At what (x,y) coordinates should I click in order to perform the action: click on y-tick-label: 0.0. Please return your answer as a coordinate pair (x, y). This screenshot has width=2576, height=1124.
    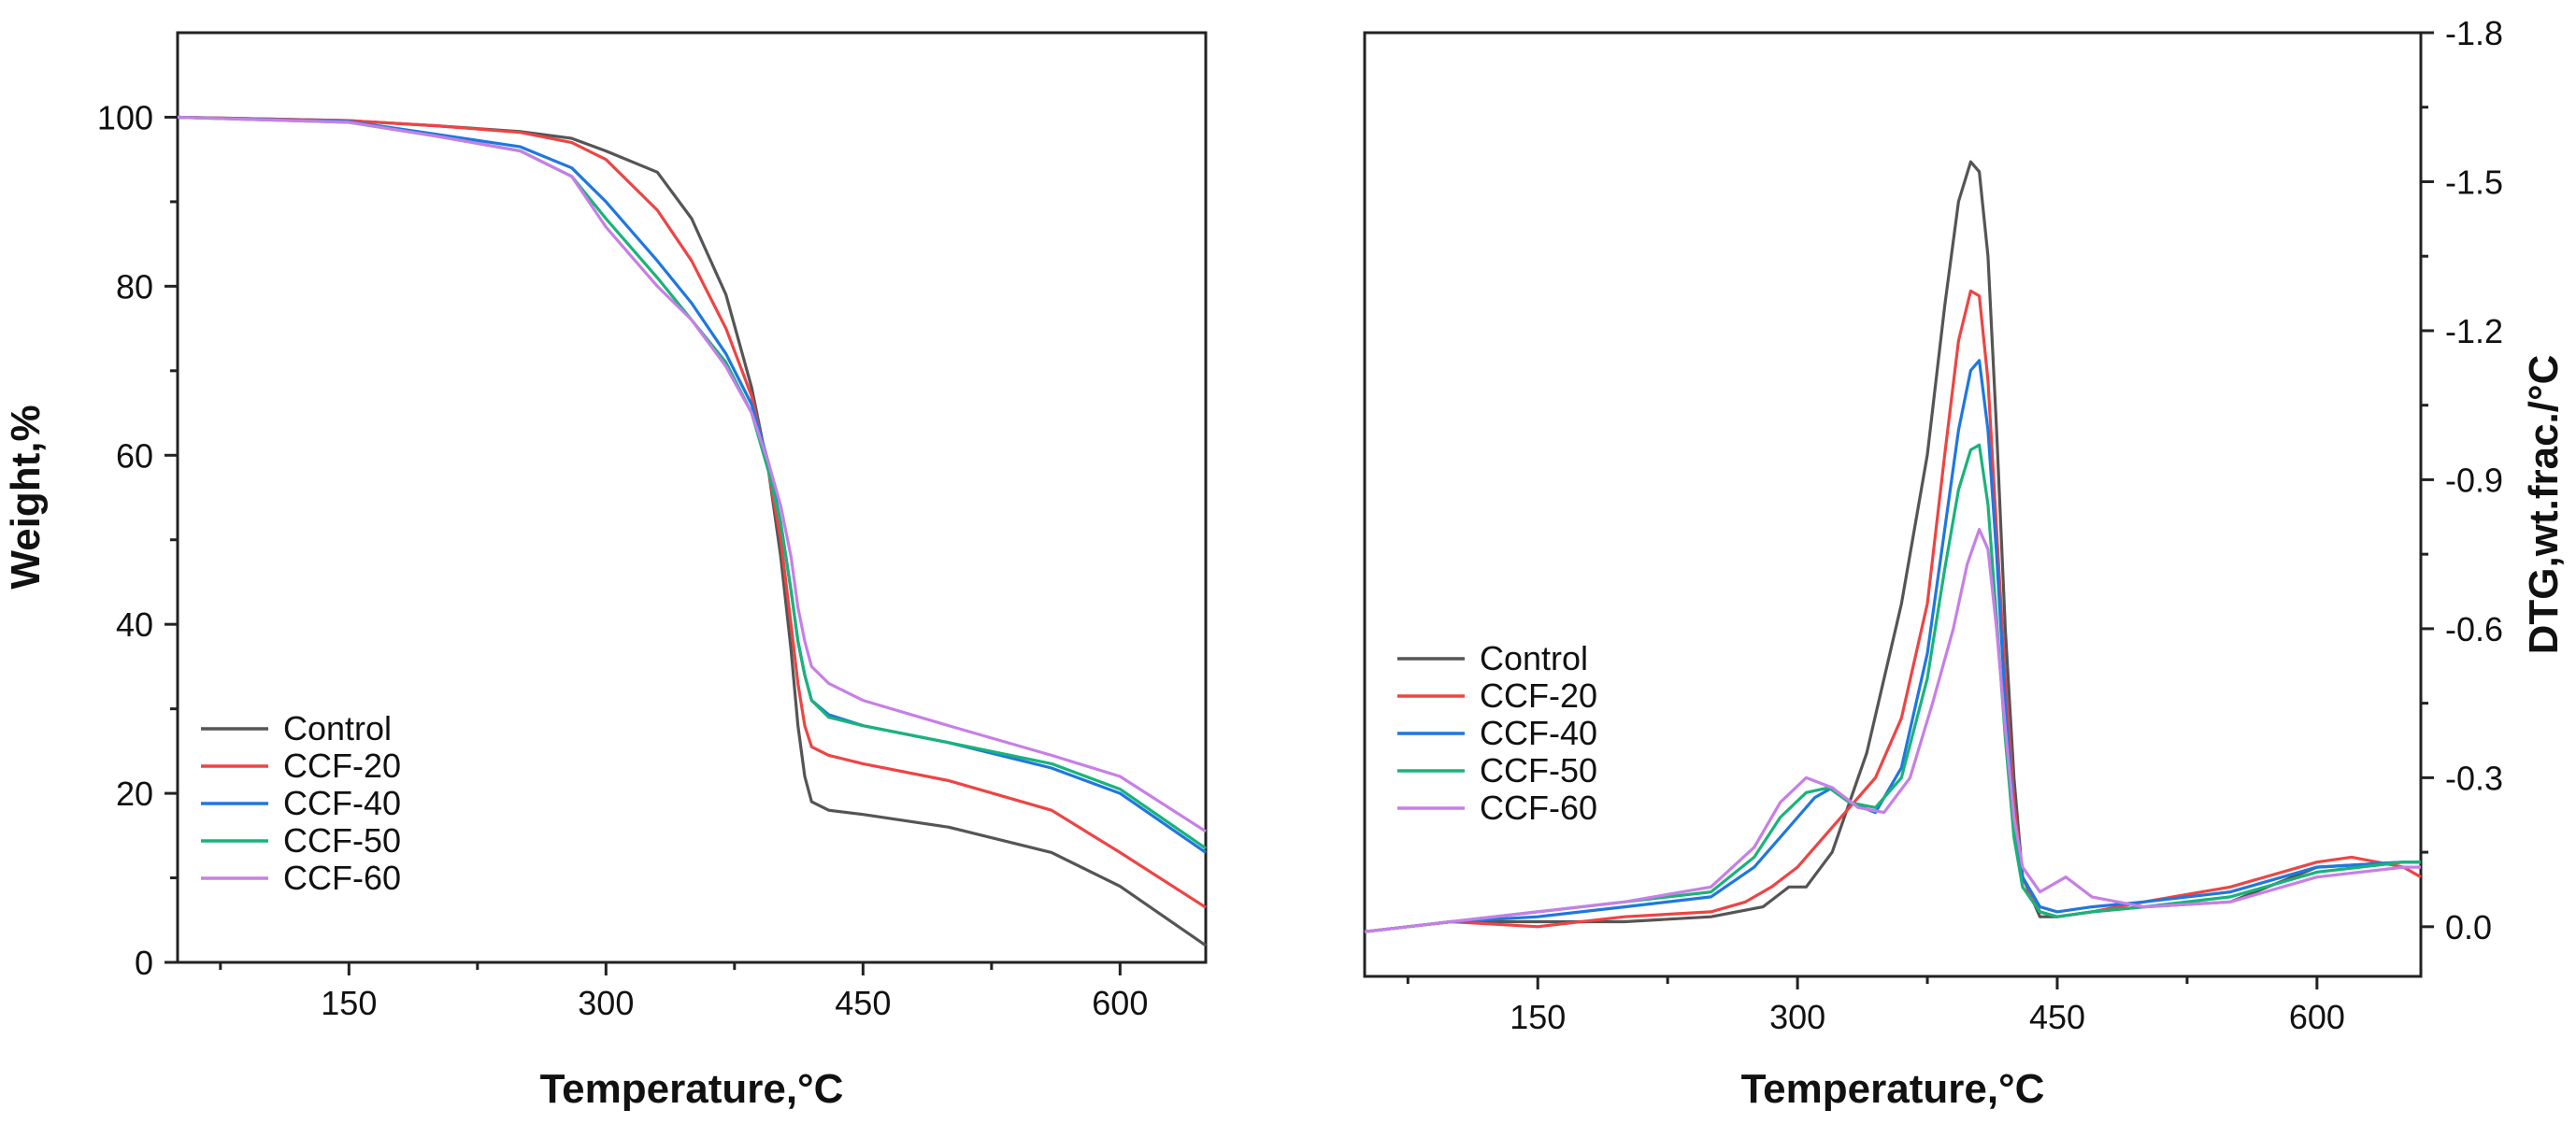
    Looking at the image, I should click on (2468, 927).